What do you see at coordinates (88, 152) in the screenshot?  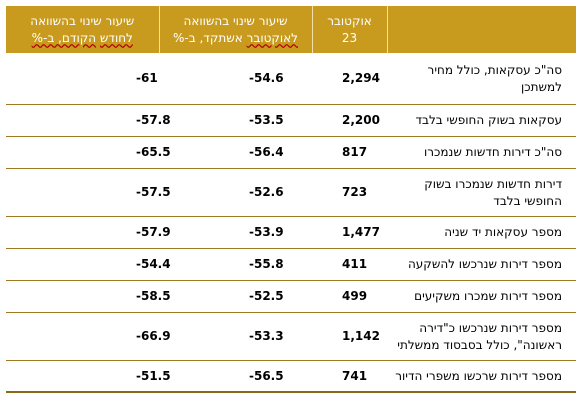 I see `mom-value: -65.5` at bounding box center [88, 152].